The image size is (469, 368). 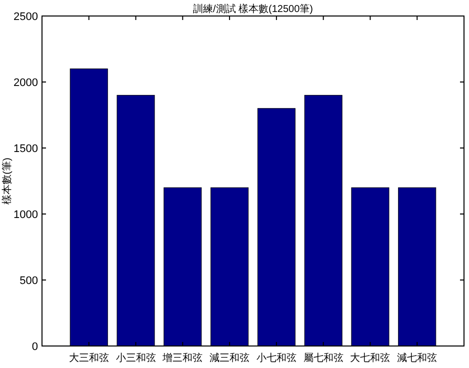 What do you see at coordinates (88, 358) in the screenshot?
I see `x-tick-label: 大三和弦` at bounding box center [88, 358].